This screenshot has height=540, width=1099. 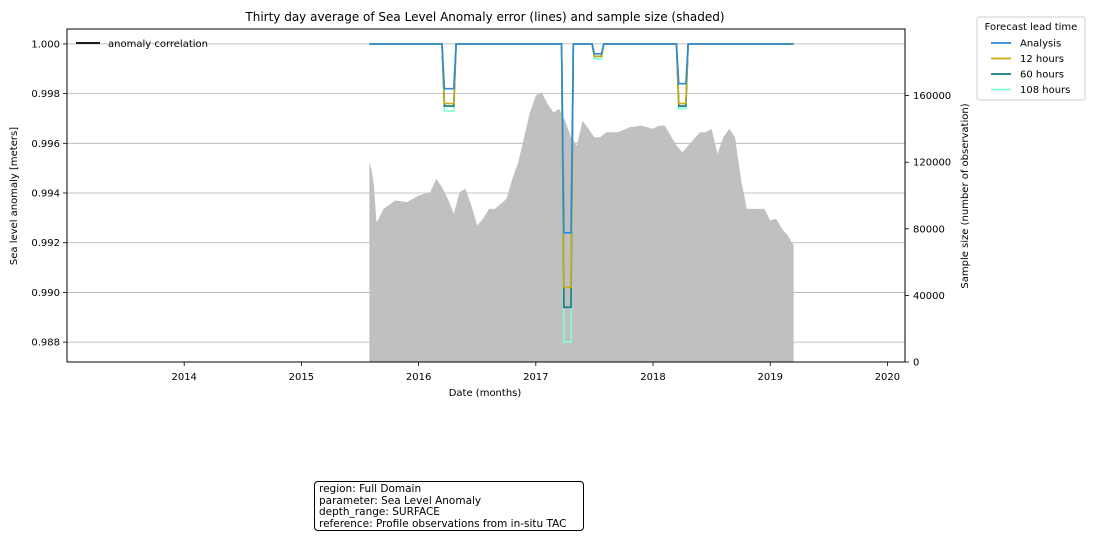 I want to click on x-tick-label: 2020, so click(x=887, y=377).